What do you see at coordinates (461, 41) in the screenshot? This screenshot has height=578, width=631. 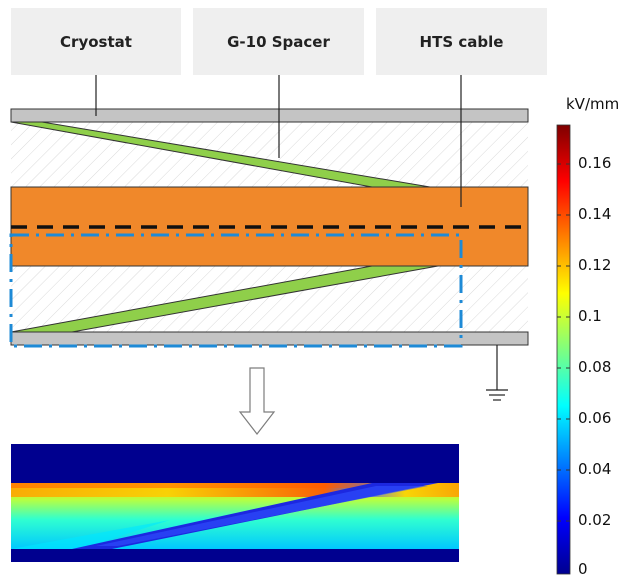 I see `hts-cable-label: HTS cable` at bounding box center [461, 41].